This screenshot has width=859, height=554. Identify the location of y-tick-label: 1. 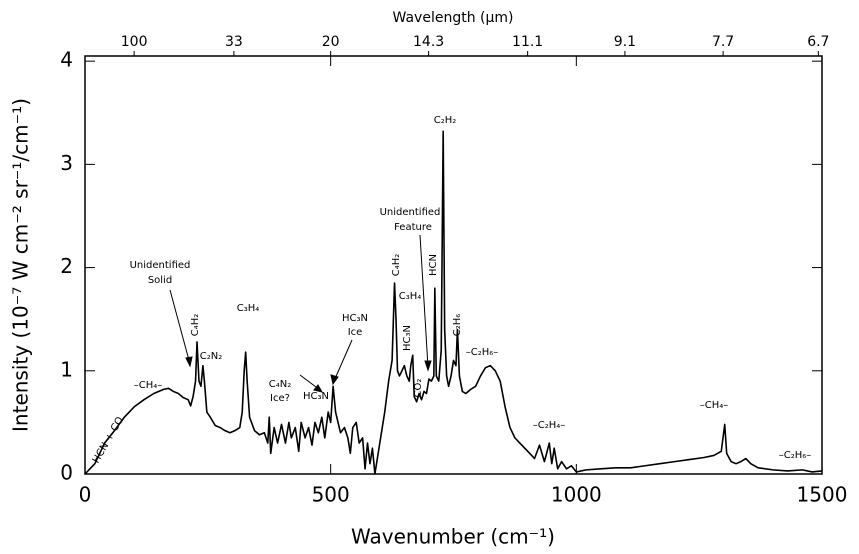
(66, 369).